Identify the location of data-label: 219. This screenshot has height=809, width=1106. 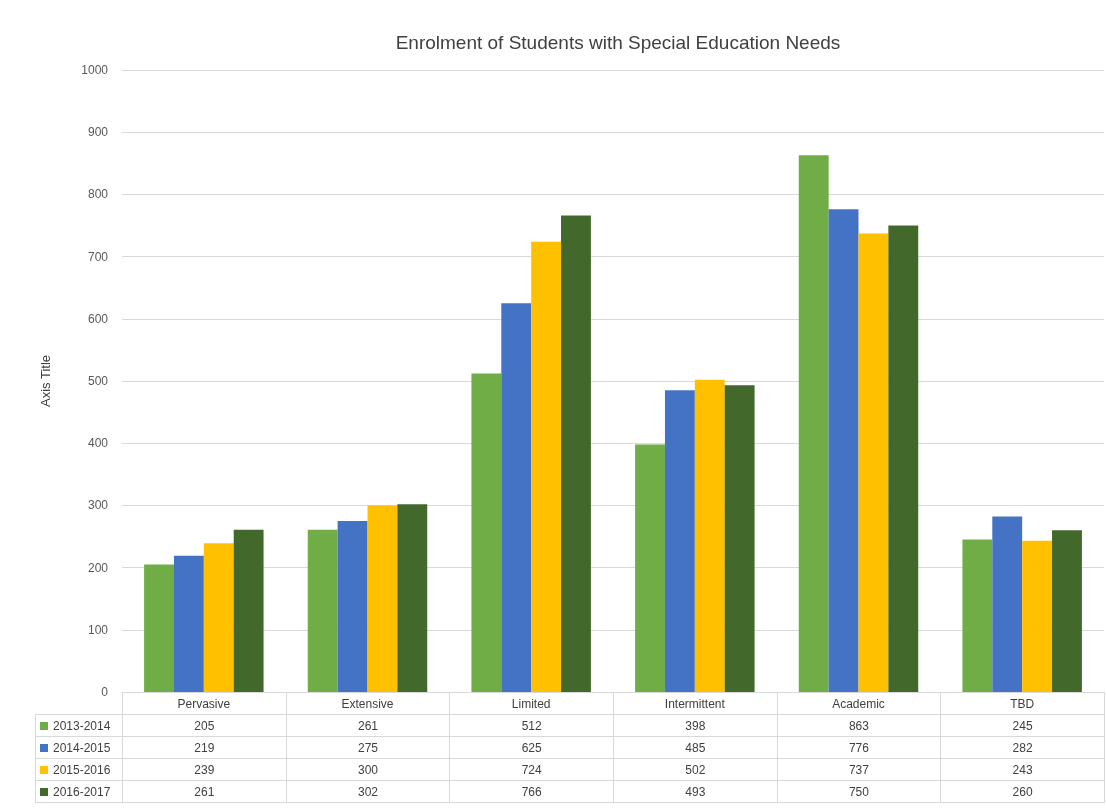
(204, 747).